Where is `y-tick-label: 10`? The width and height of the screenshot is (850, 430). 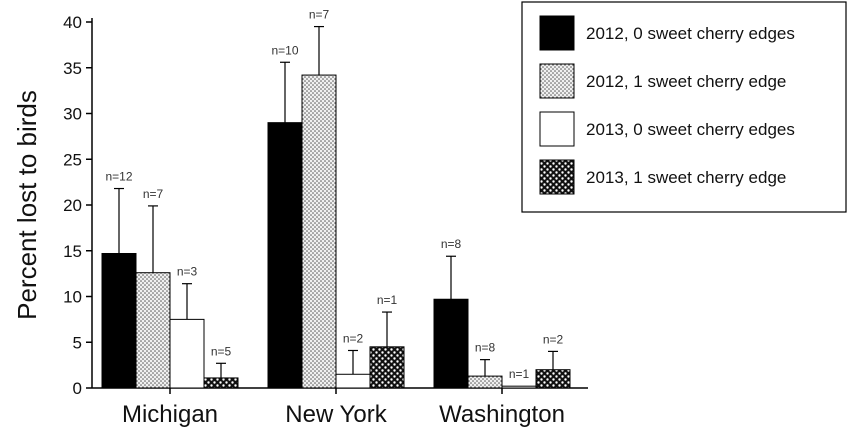
y-tick-label: 10 is located at coordinates (72, 297).